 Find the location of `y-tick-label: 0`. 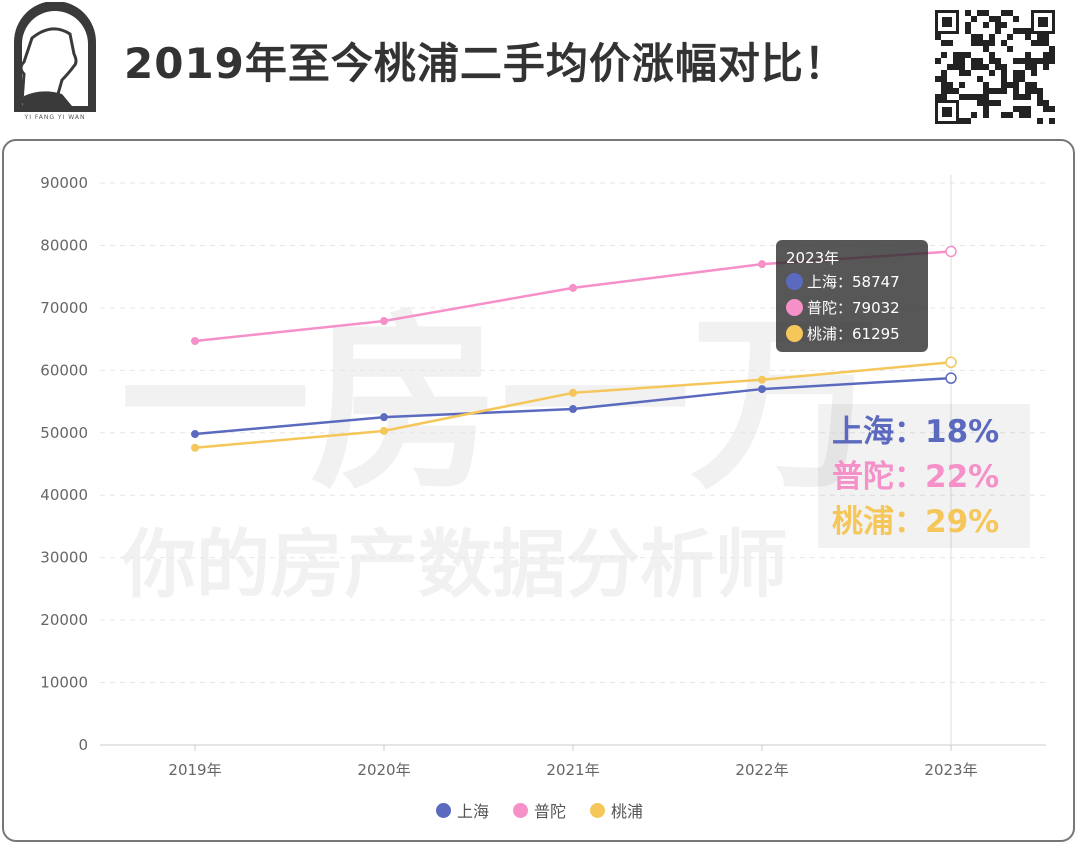

y-tick-label: 0 is located at coordinates (83, 745).